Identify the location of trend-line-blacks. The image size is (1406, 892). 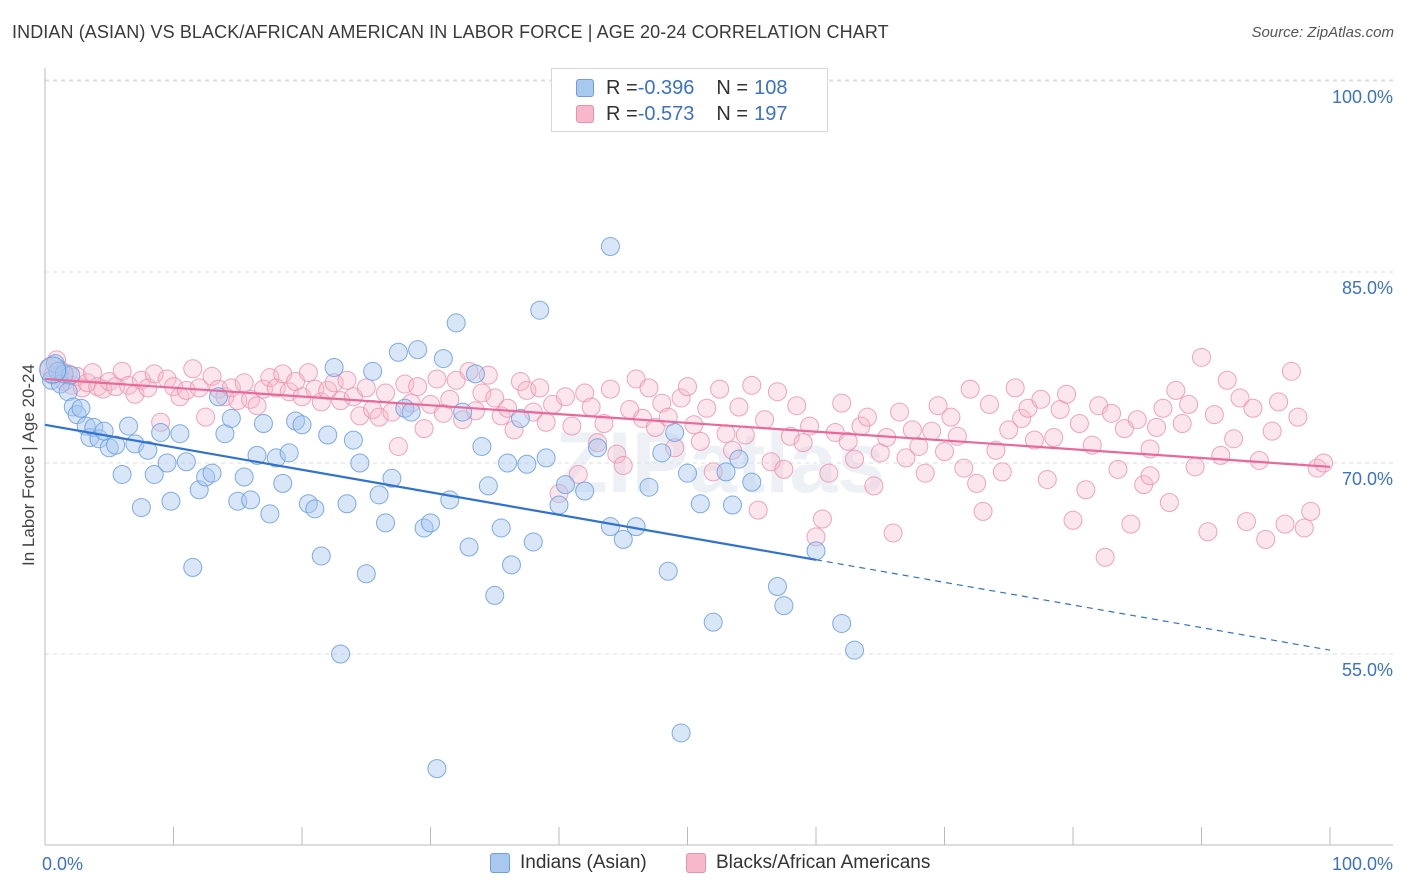
(687, 422).